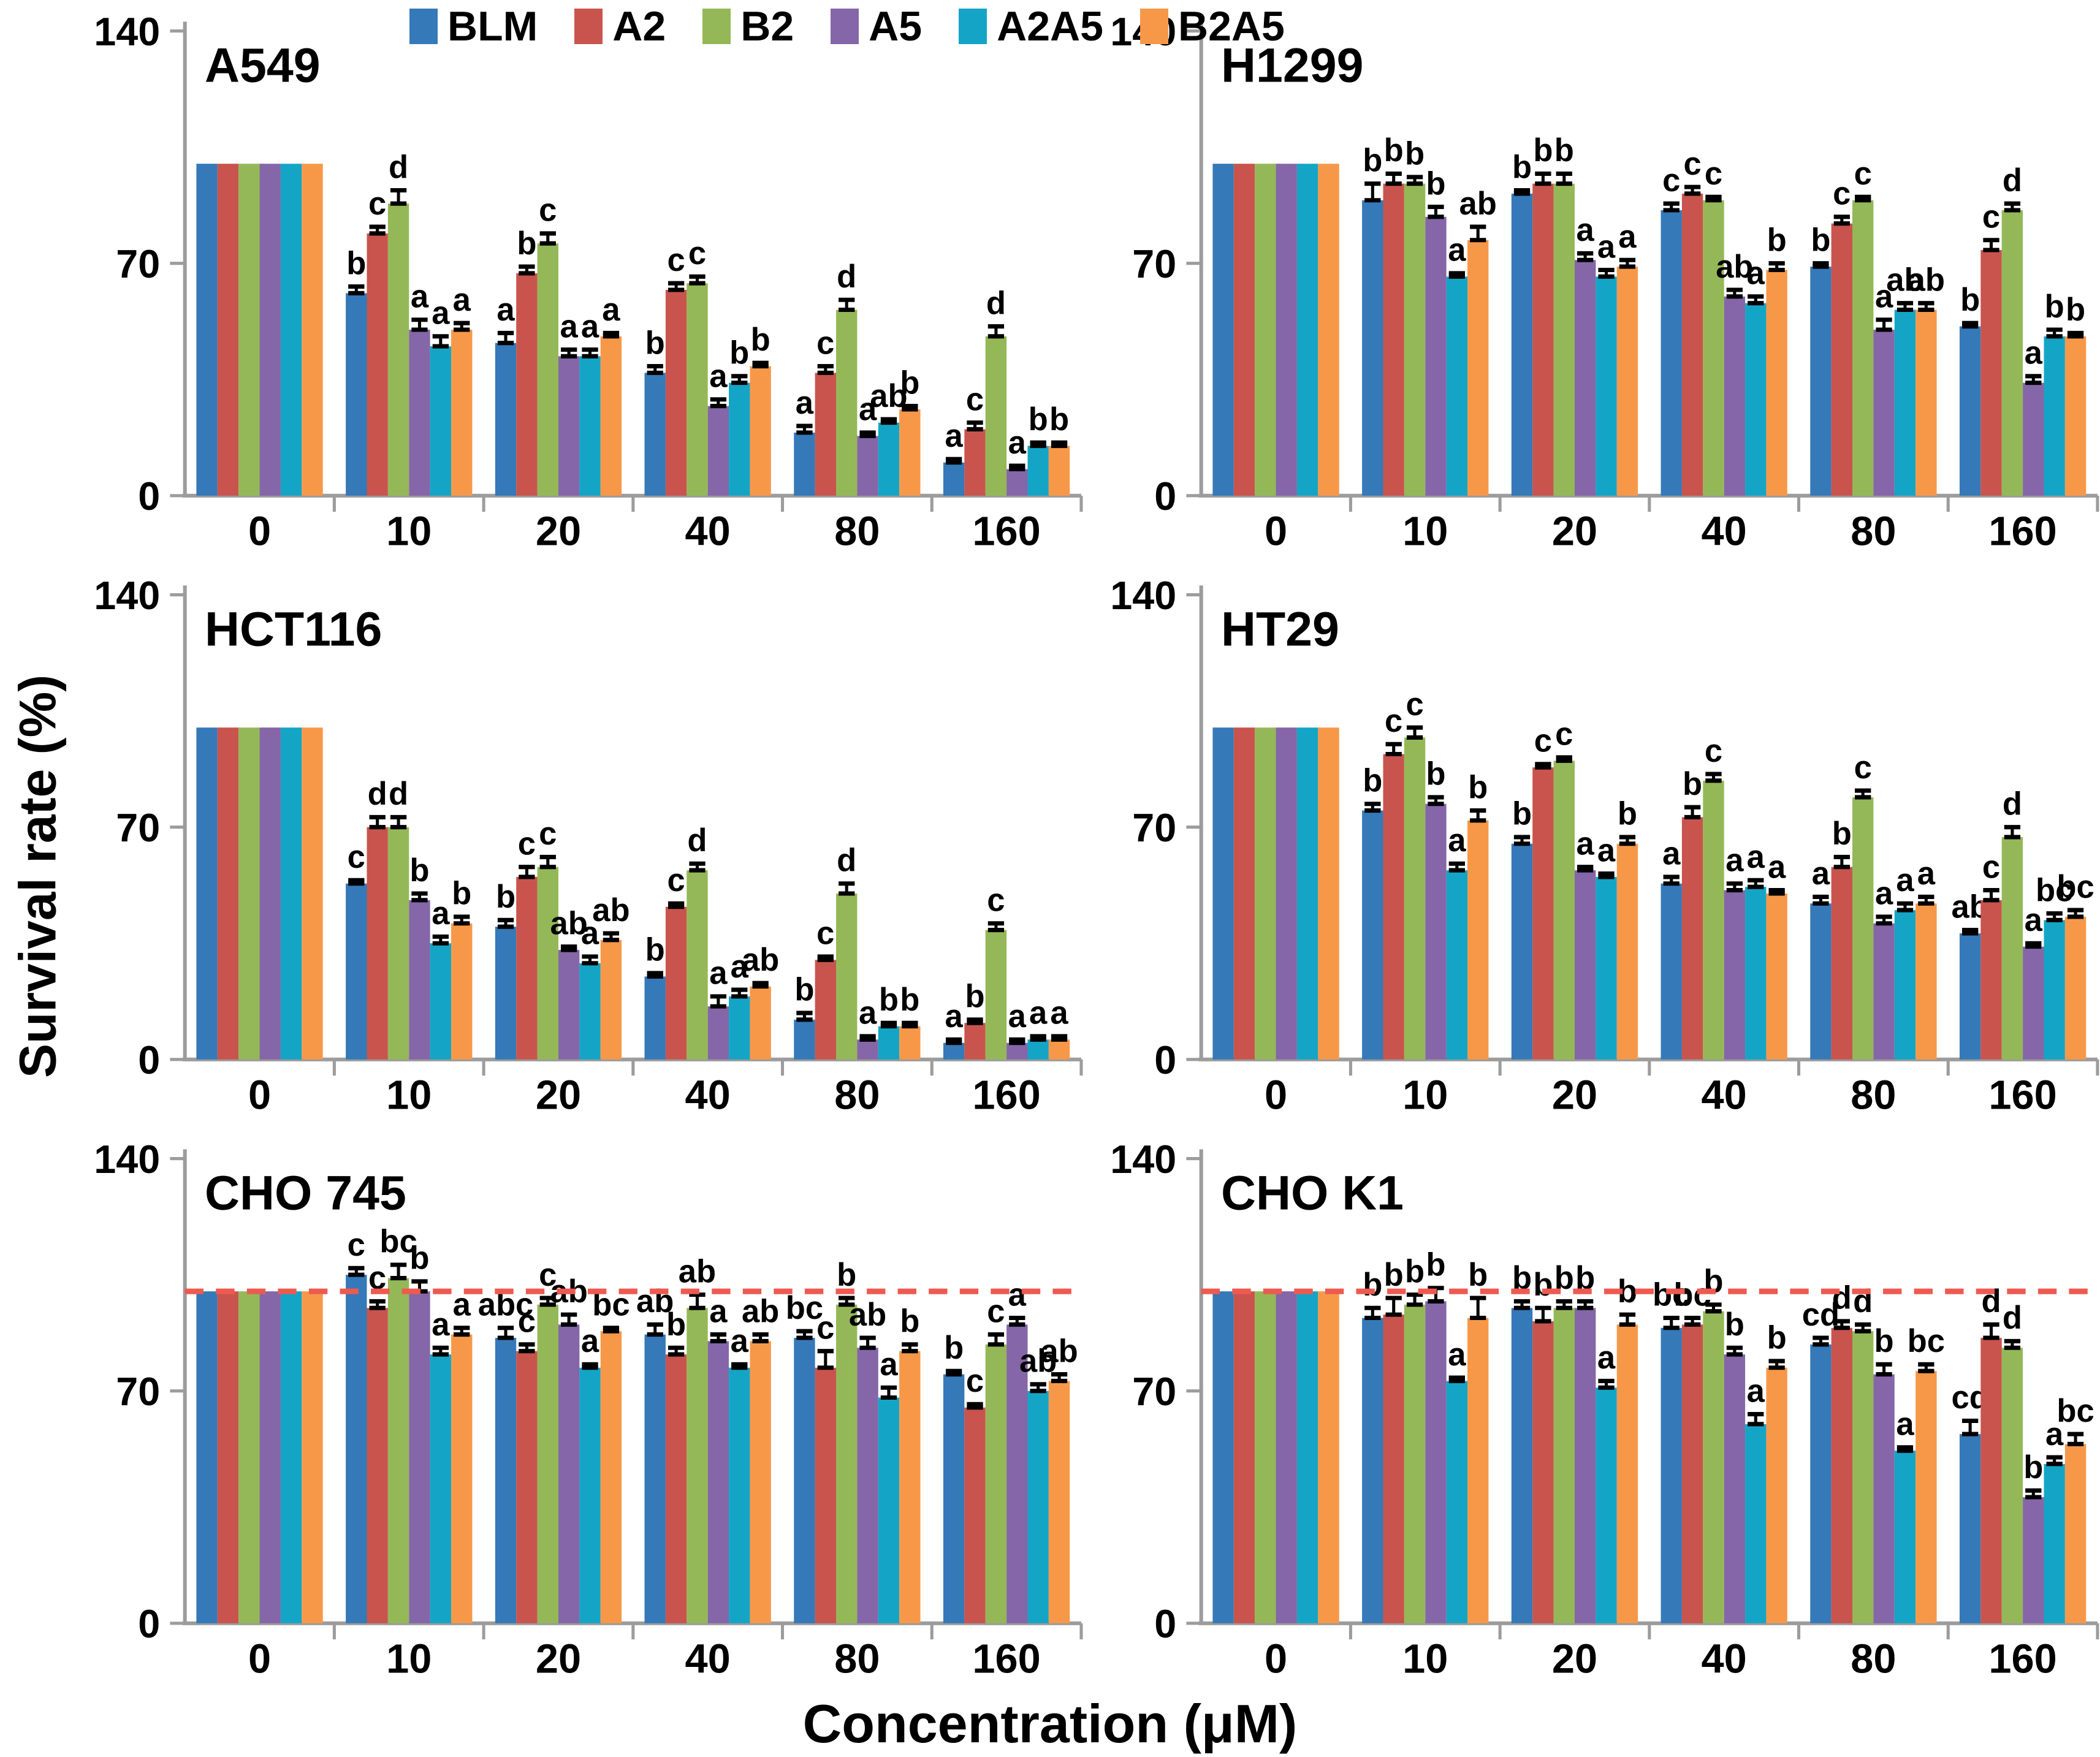  Describe the element at coordinates (889, 459) in the screenshot. I see `bar-a2a5-80um` at that location.